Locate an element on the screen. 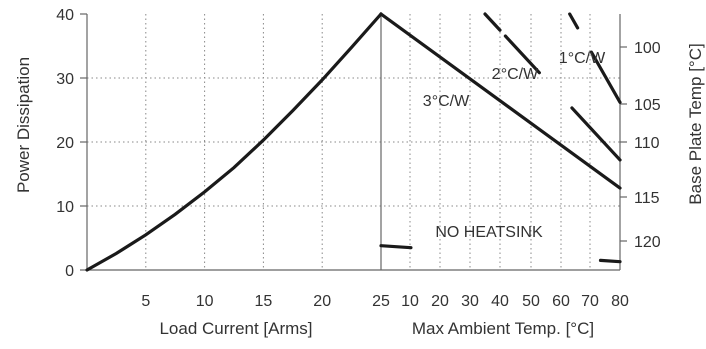  right-x-tick-label: 30 is located at coordinates (470, 301).